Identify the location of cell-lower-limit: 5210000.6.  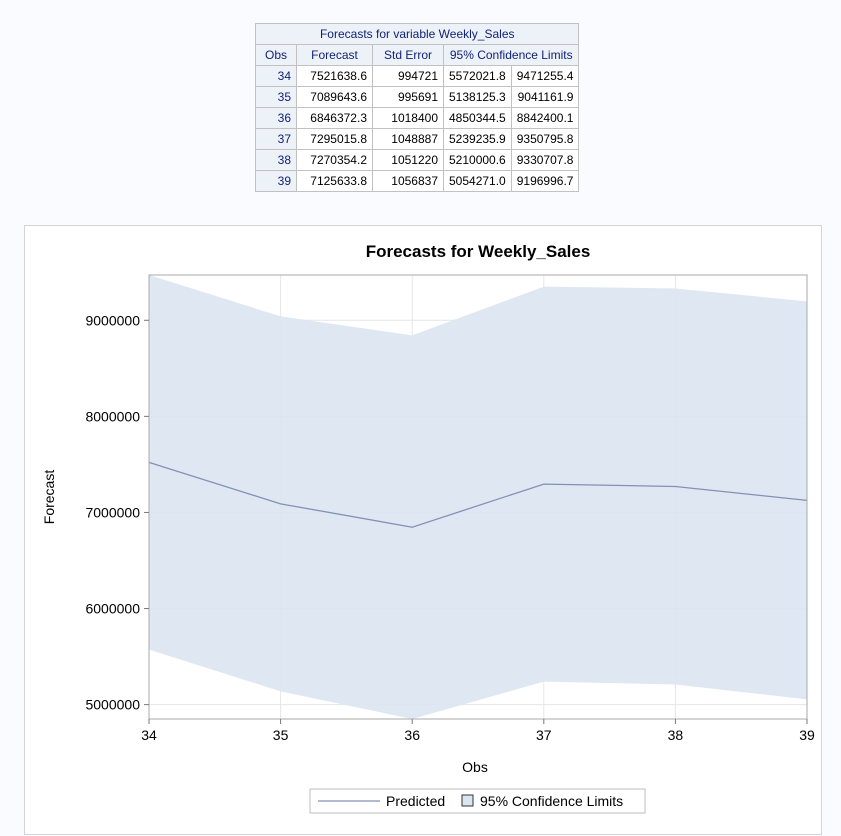
(477, 160).